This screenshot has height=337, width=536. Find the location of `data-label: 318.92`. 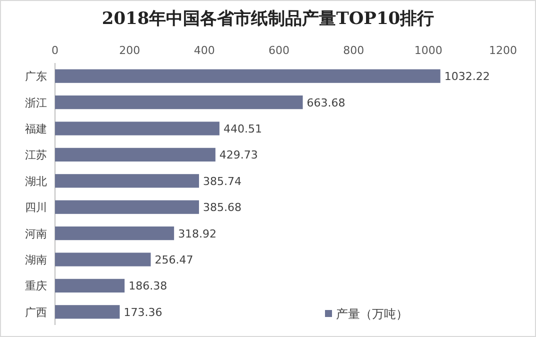

data-label: 318.92 is located at coordinates (197, 233).